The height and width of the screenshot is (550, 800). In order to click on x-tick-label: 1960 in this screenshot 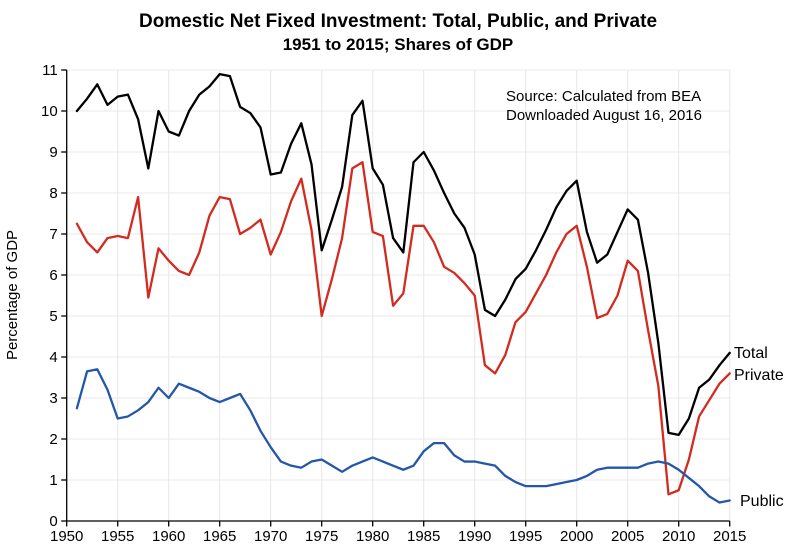, I will do `click(168, 536)`.